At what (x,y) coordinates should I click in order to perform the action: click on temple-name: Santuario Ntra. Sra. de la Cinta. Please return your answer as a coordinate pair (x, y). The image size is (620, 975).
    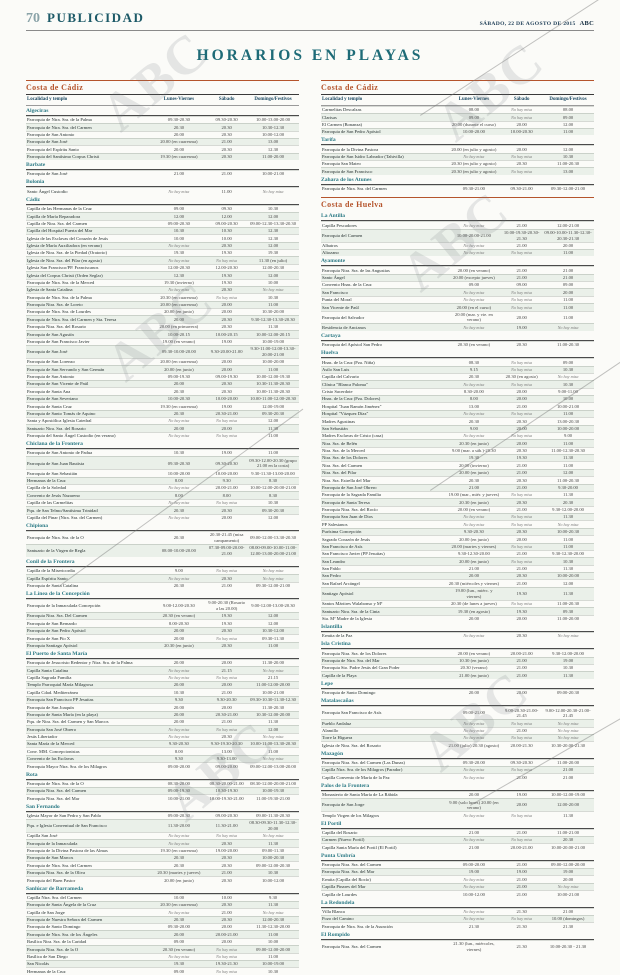
    Looking at the image, I should click on (351, 611).